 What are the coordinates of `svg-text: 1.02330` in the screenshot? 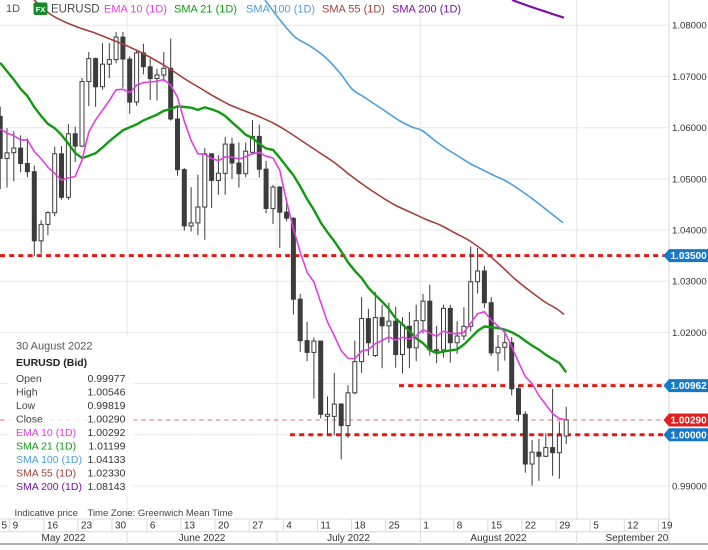 It's located at (107, 474).